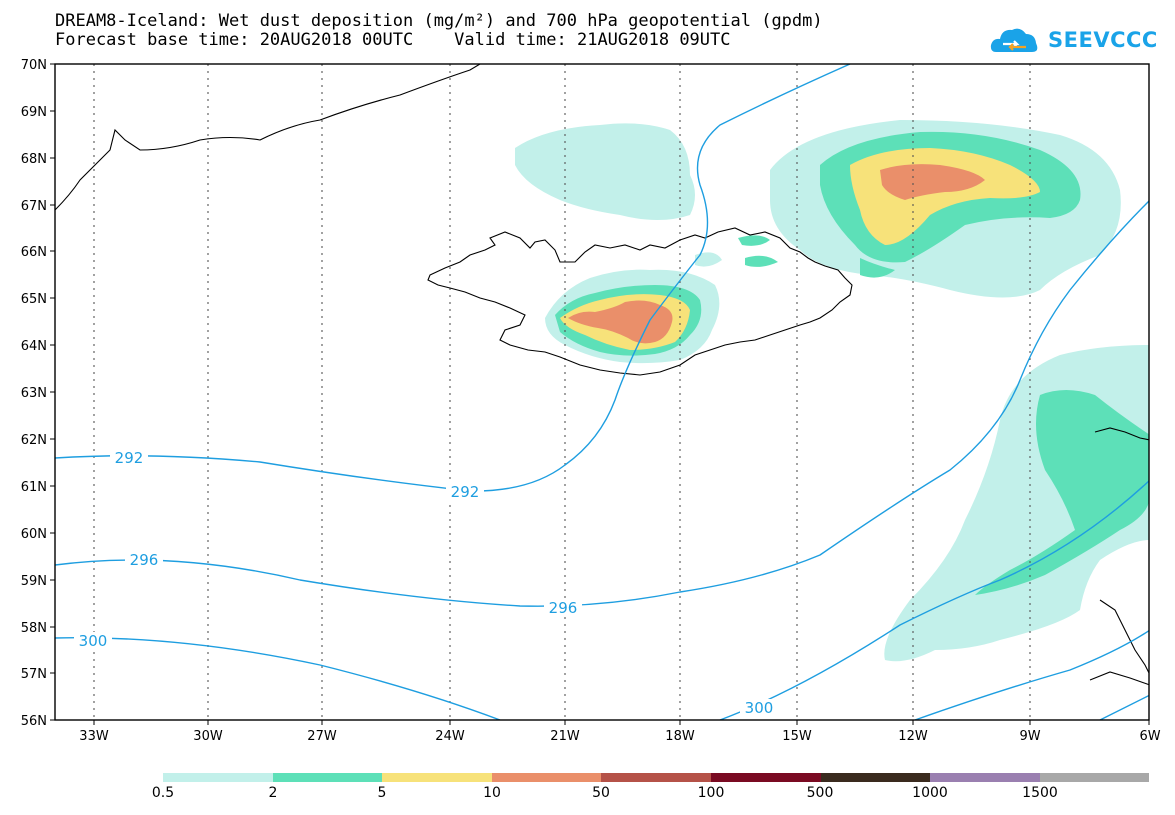  I want to click on contour-label-296-a: 296, so click(144, 560).